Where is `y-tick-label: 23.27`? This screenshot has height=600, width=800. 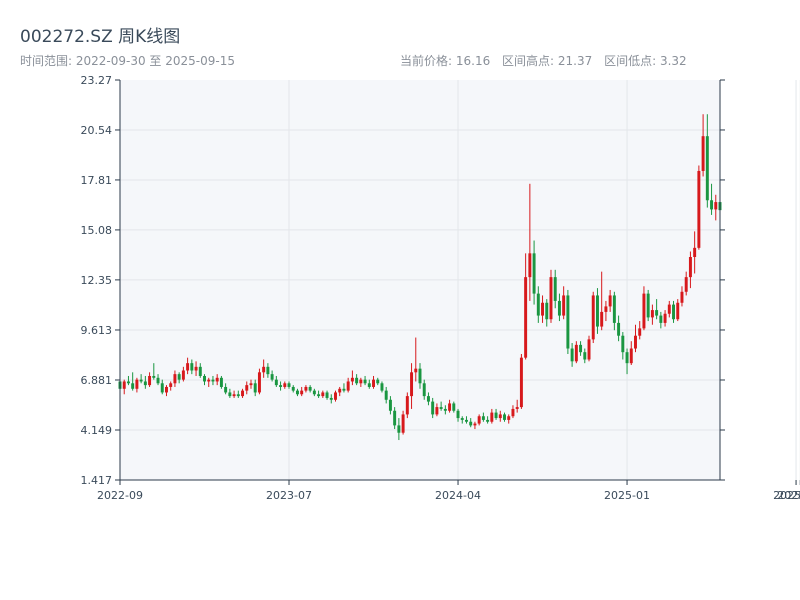
y-tick-label: 23.27 is located at coordinates (97, 80).